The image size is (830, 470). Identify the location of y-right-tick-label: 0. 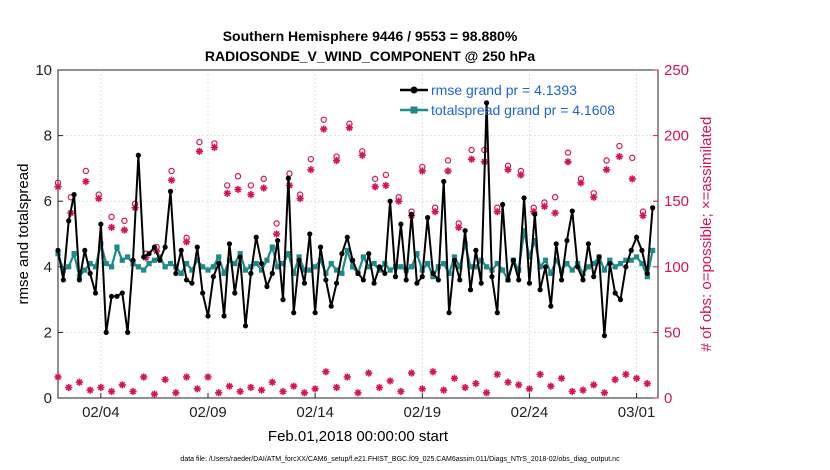
(668, 398).